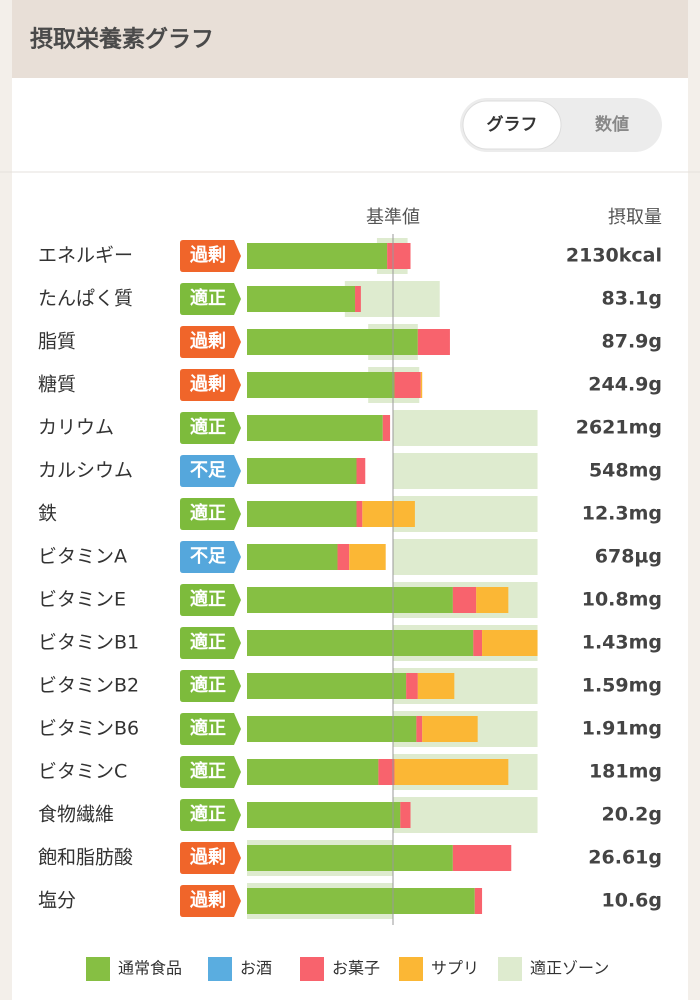  Describe the element at coordinates (632, 815) in the screenshot. I see `amount: 20.2g` at that location.